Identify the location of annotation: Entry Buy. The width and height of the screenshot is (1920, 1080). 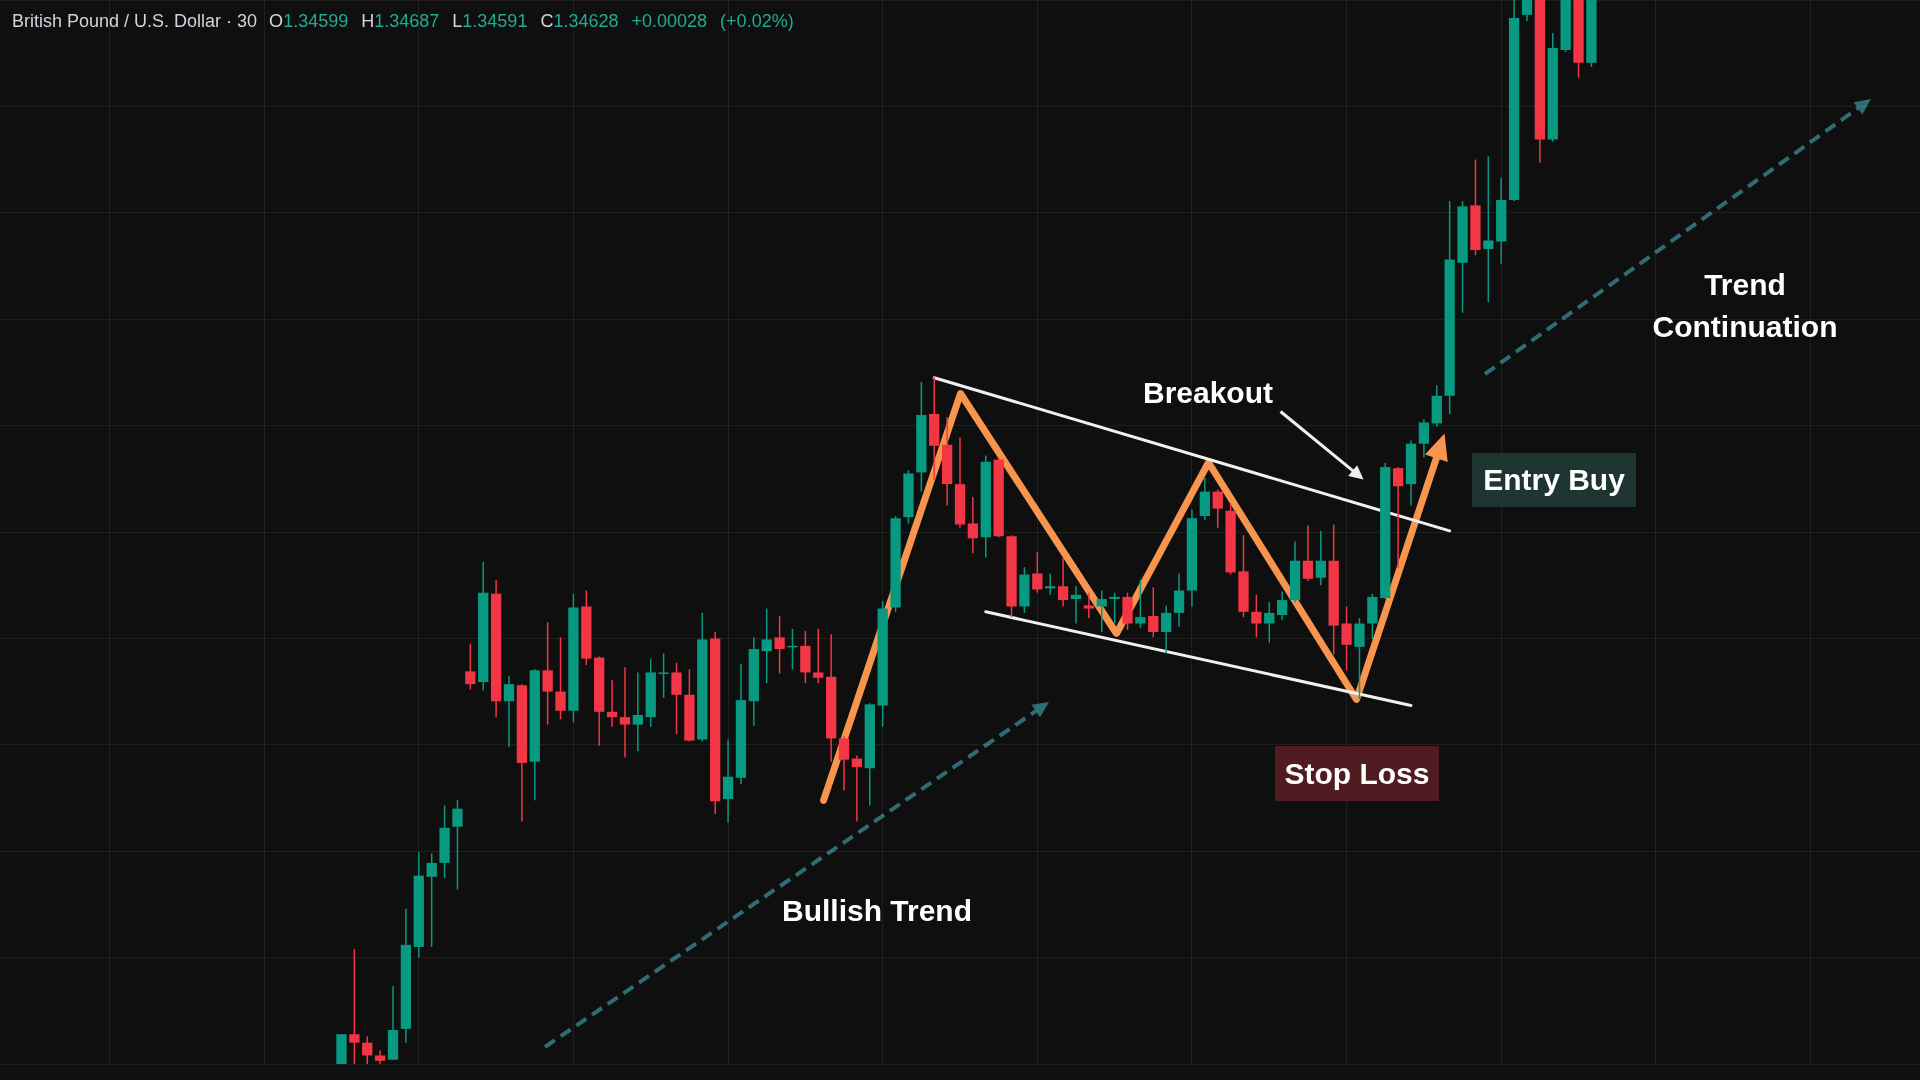
(1554, 480).